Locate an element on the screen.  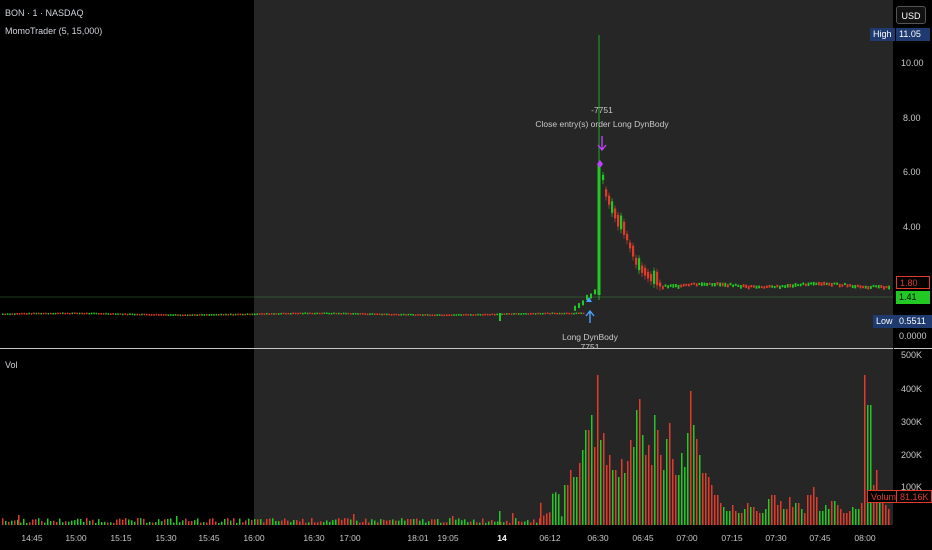
price-tick: 6.00 is located at coordinates (912, 172).